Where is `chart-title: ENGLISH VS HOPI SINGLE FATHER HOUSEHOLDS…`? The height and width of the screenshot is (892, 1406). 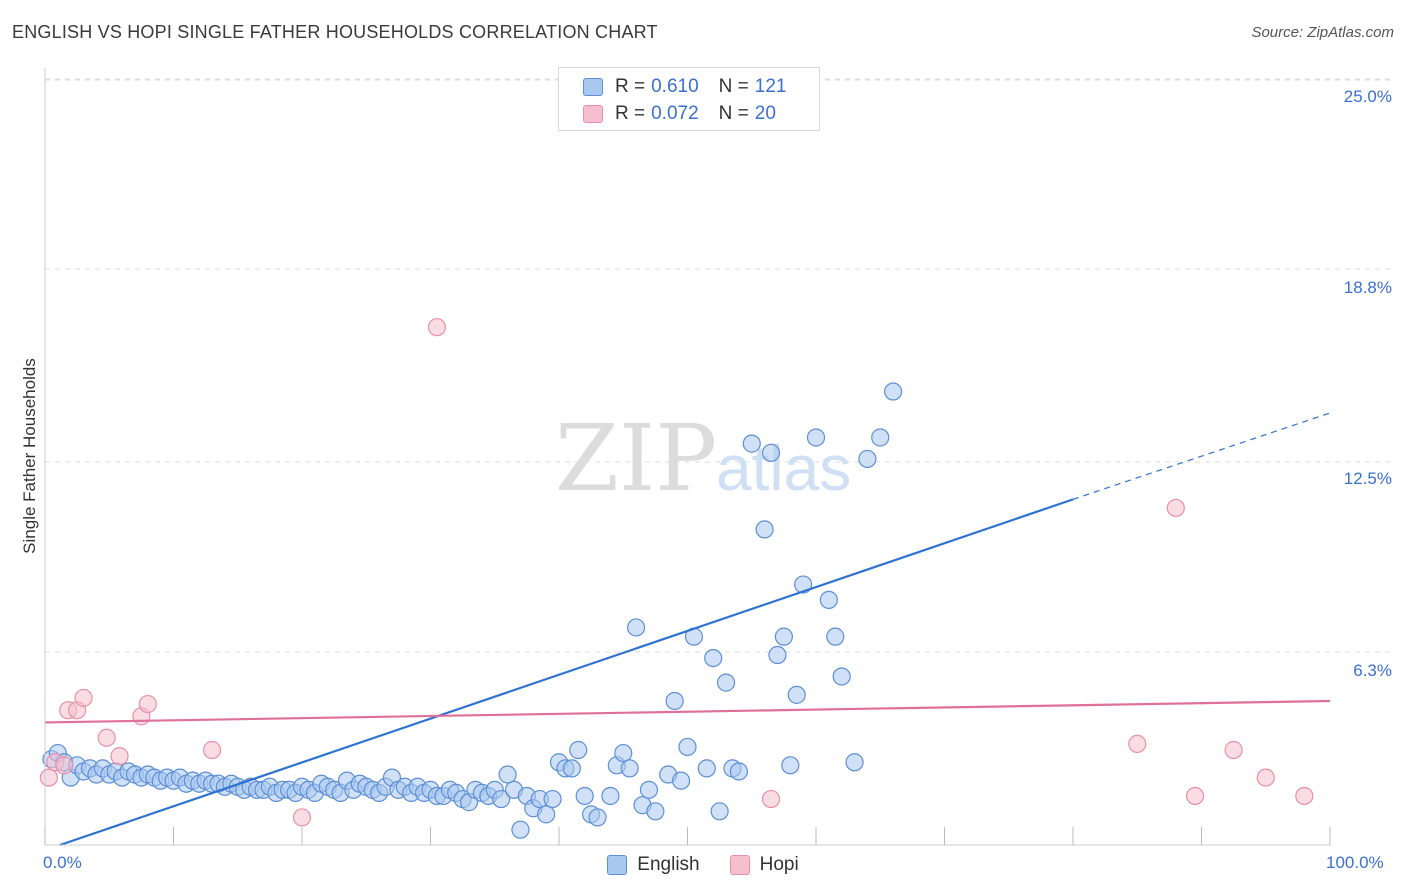 chart-title: ENGLISH VS HOPI SINGLE FATHER HOUSEHOLDS… is located at coordinates (335, 32).